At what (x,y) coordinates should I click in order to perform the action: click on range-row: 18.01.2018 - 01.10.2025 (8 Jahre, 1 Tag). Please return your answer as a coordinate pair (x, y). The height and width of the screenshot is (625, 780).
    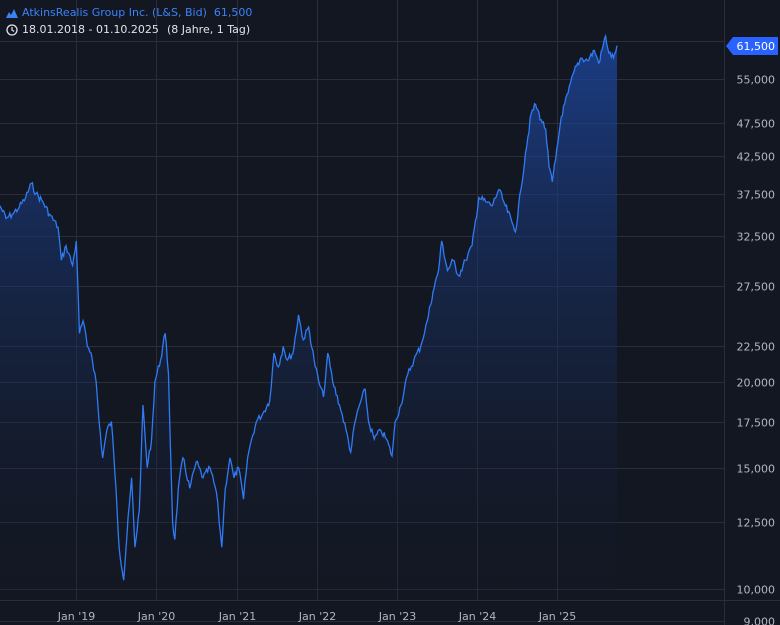
    Looking at the image, I should click on (129, 29).